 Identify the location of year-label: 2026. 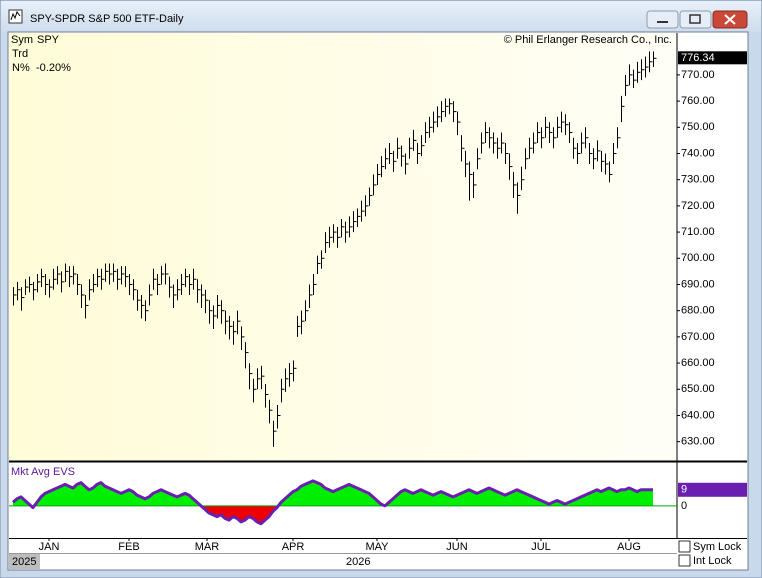
(358, 562).